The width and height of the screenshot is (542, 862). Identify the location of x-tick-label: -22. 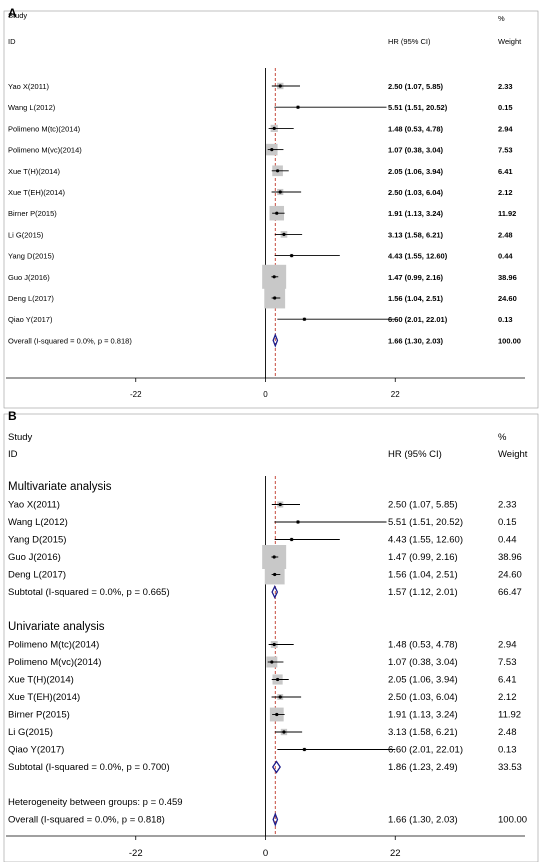
(136, 853).